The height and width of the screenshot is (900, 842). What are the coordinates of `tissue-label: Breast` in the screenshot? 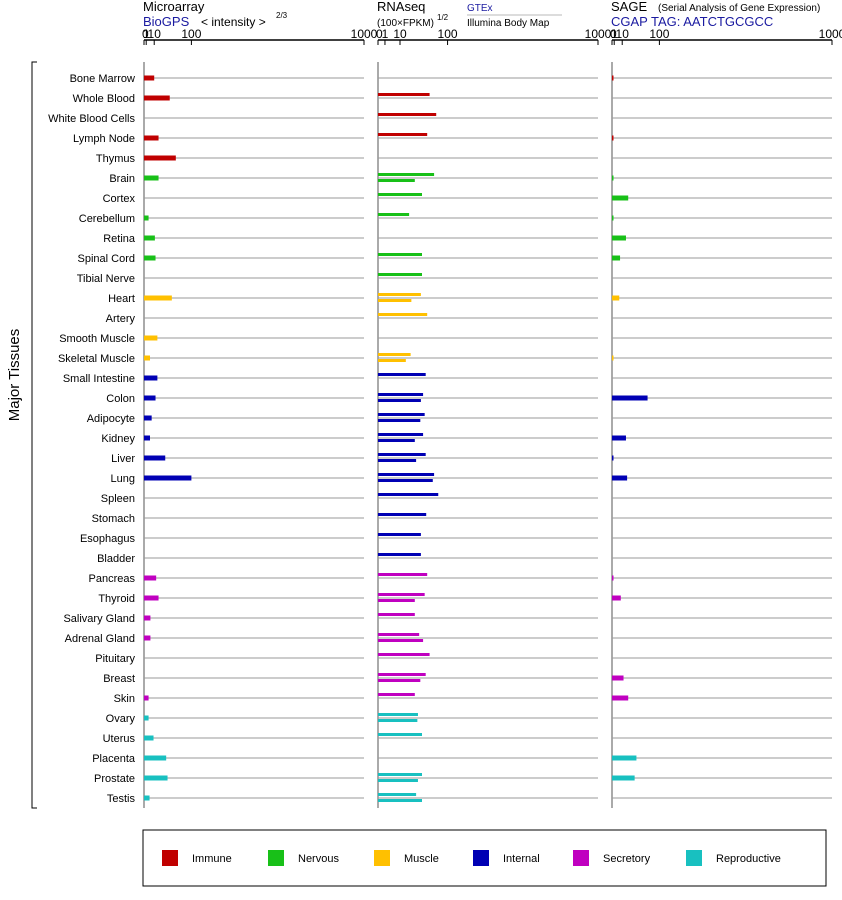 It's located at (119, 679).